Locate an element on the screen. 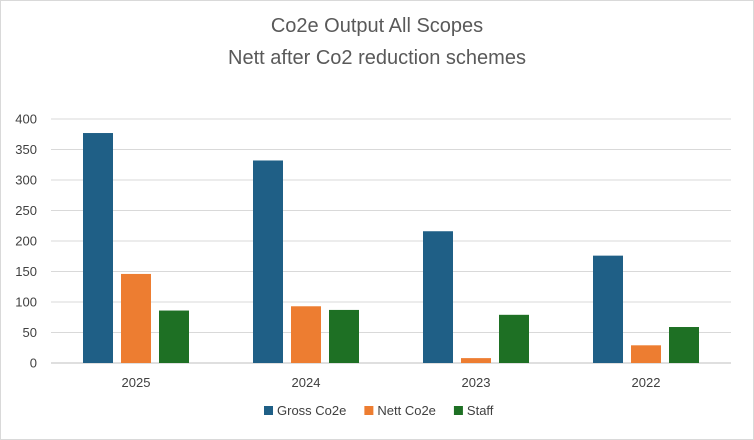 The width and height of the screenshot is (754, 440). y-tick-label: 200 is located at coordinates (26, 241).